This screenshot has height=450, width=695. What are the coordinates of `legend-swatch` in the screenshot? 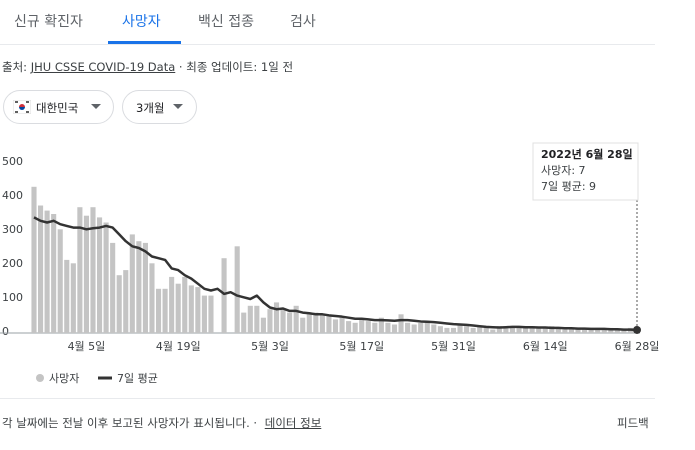 It's located at (40, 378).